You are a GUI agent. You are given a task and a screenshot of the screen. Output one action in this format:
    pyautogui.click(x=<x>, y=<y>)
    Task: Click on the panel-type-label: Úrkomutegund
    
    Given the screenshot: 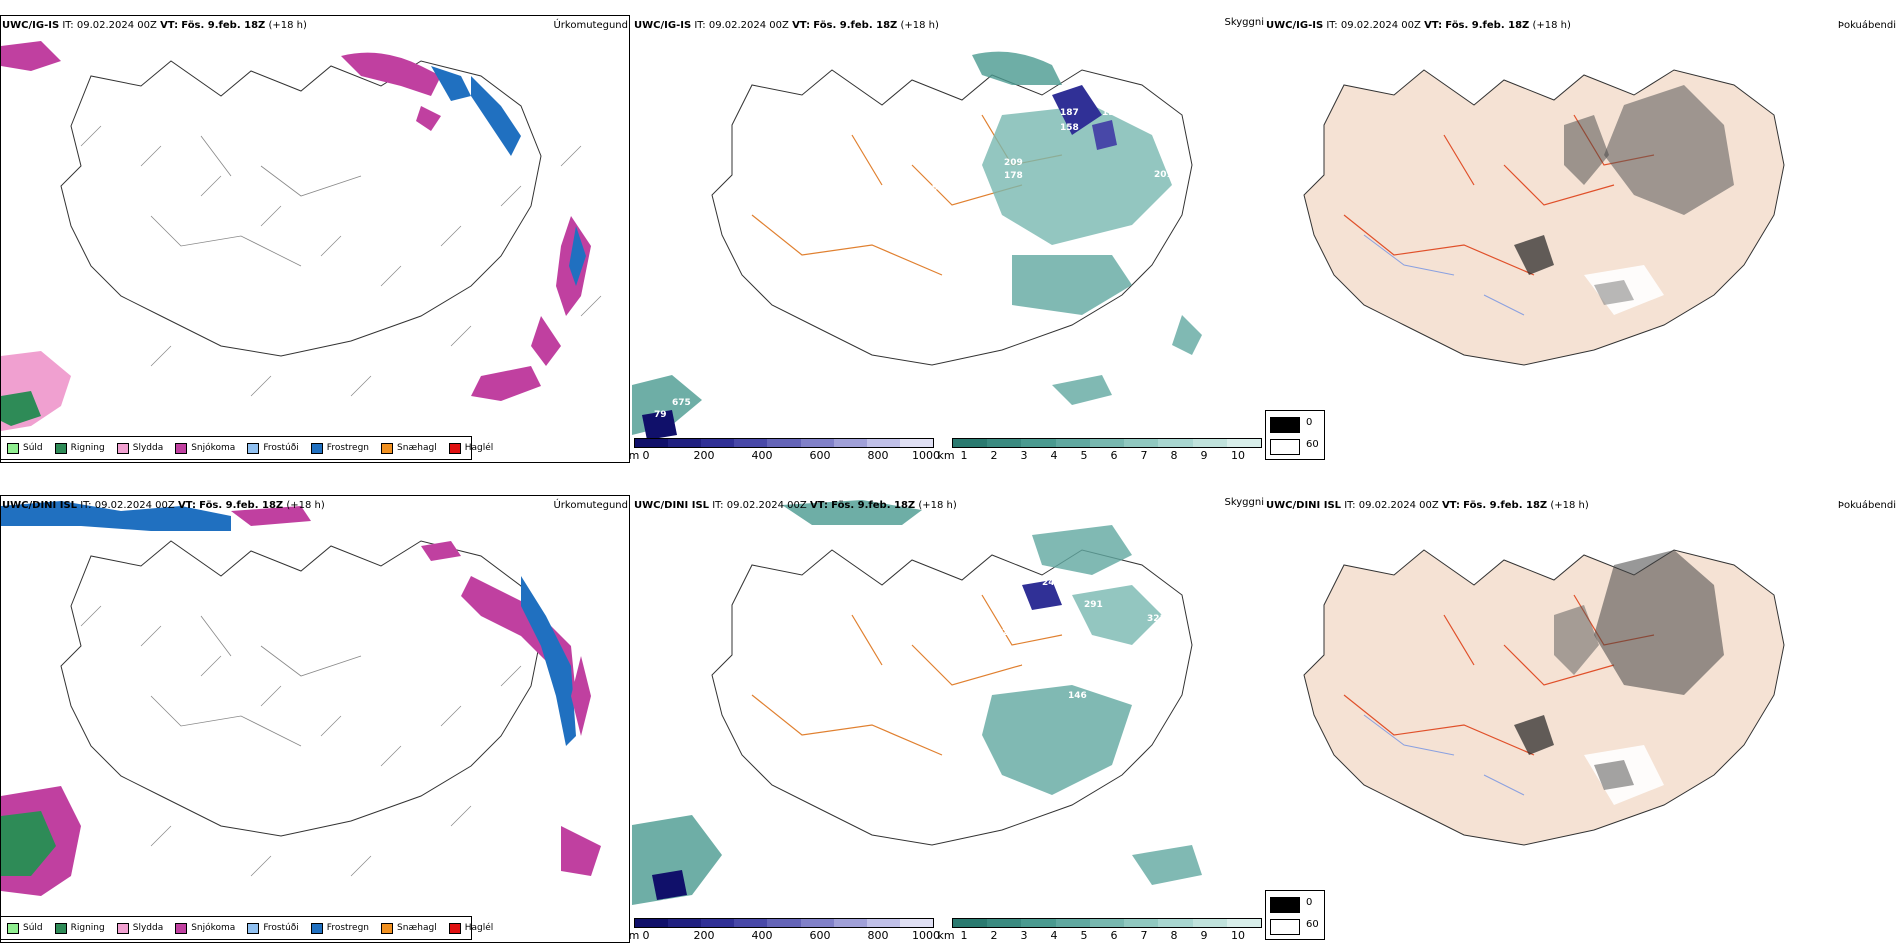 What is the action you would take?
    pyautogui.click(x=590, y=505)
    